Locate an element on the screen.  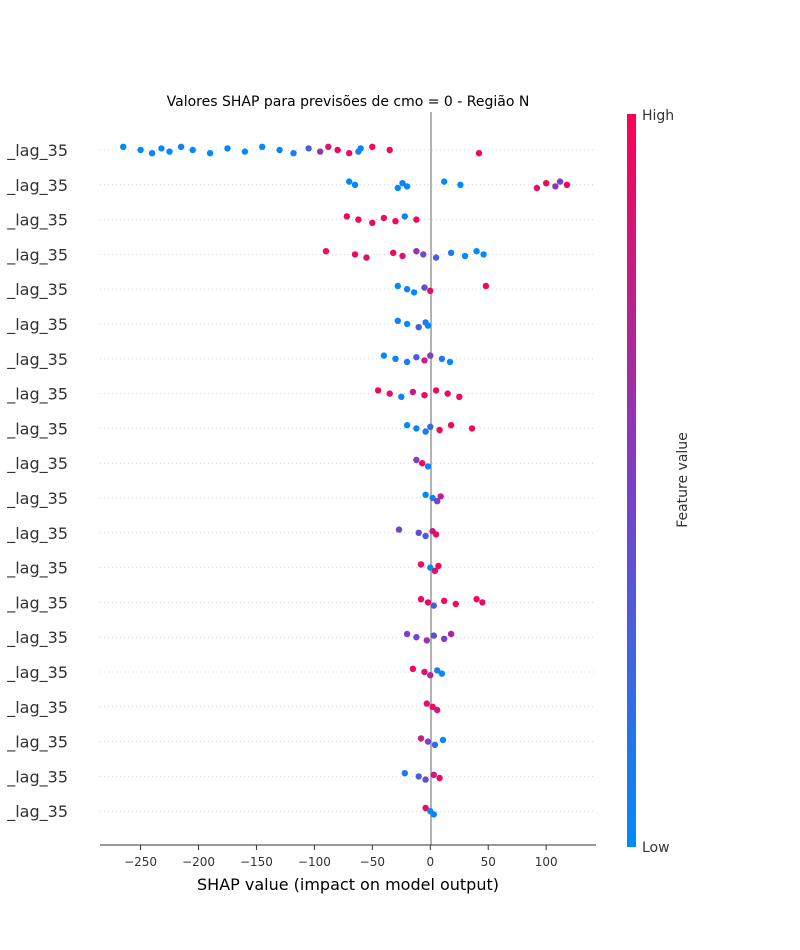
colorbar-high-label: High is located at coordinates (658, 116).